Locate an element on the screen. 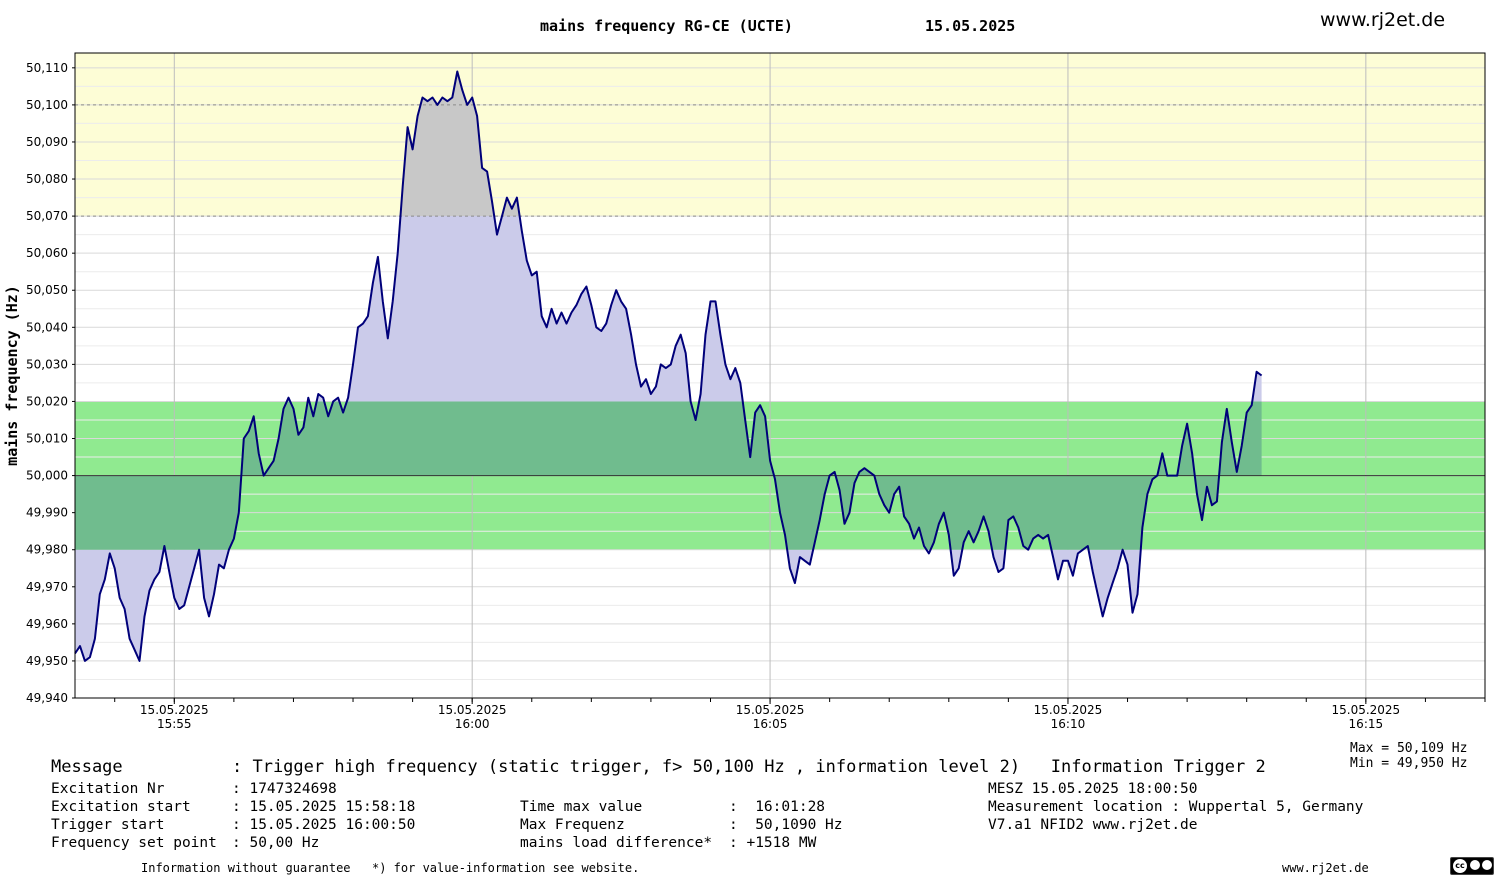  version-info: V7.a1 NFID2 www.rj2et.de is located at coordinates (1093, 825).